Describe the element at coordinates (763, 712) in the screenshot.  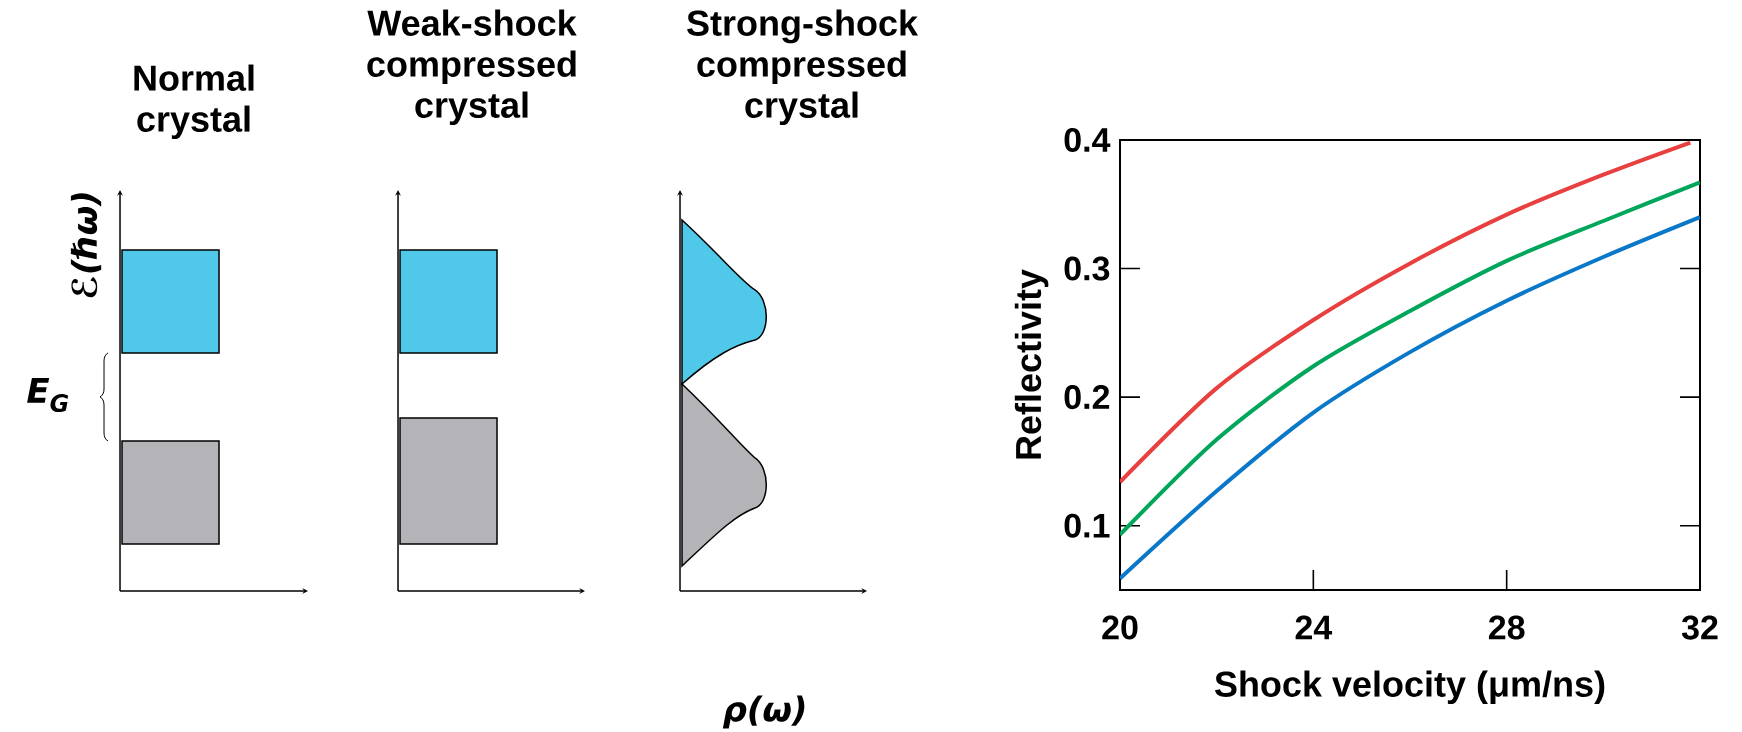
I see `text: ρ(ω)` at that location.